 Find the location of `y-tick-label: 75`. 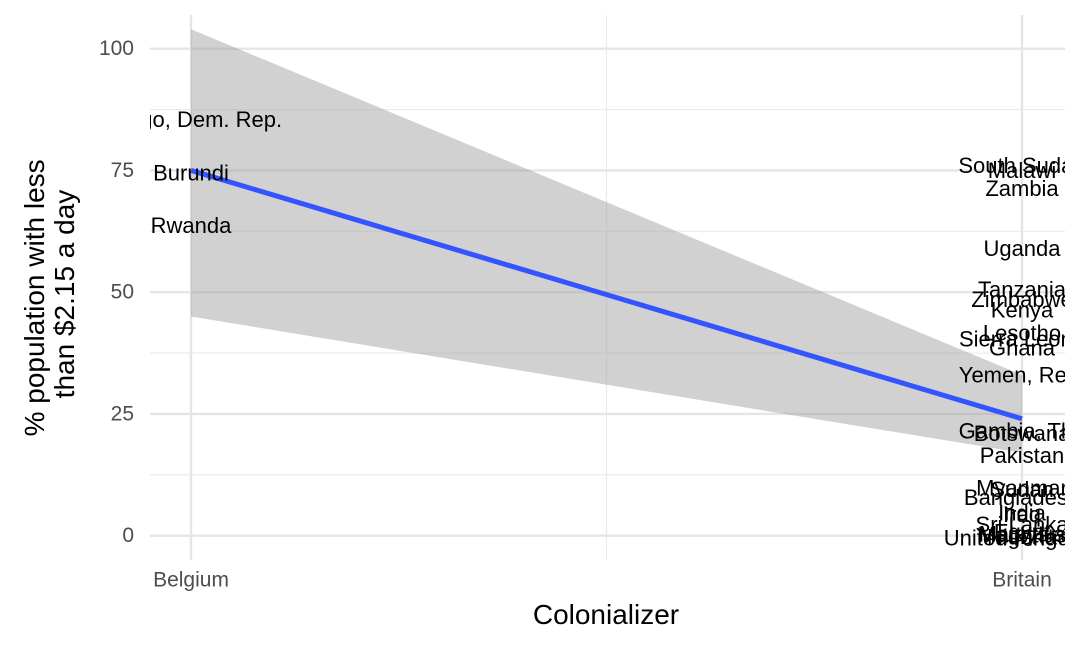

y-tick-label: 75 is located at coordinates (122, 170).